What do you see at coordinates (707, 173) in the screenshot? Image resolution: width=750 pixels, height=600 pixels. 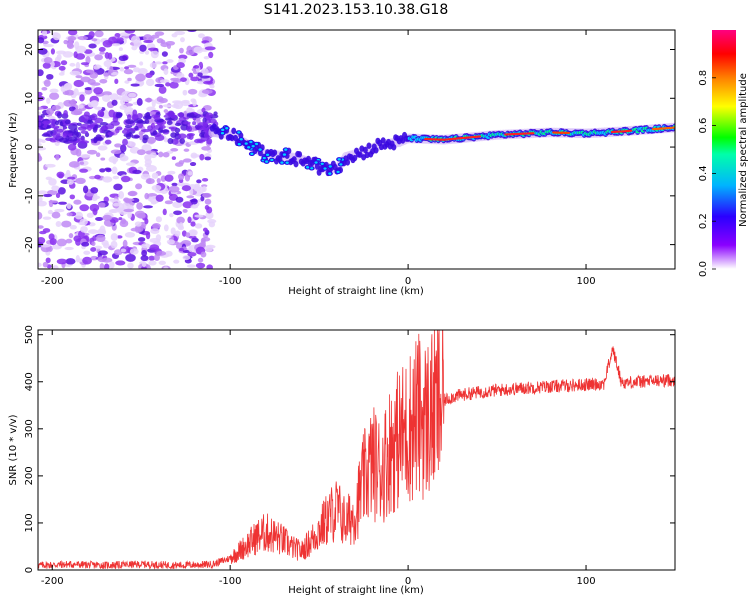 I see `colorbar-ticks: 0.0 0.2 0.4 0.6 0.8` at bounding box center [707, 173].